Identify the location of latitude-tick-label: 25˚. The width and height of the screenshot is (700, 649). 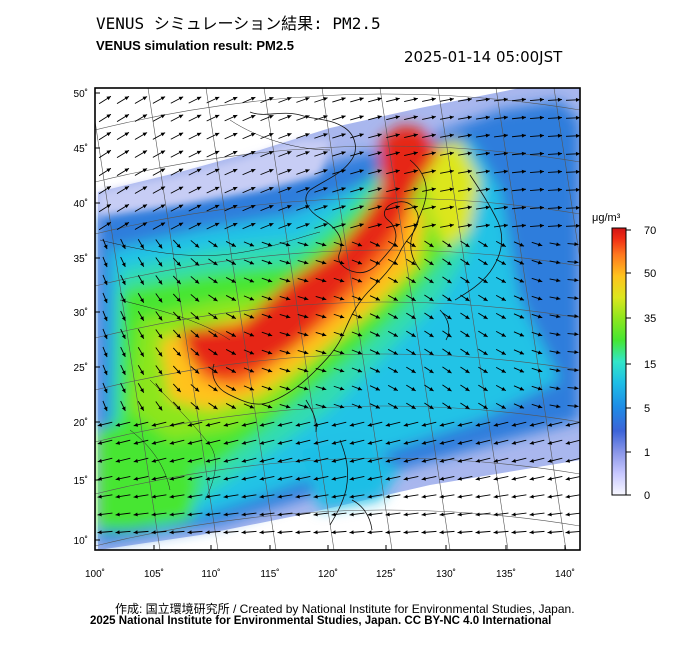
(81, 368).